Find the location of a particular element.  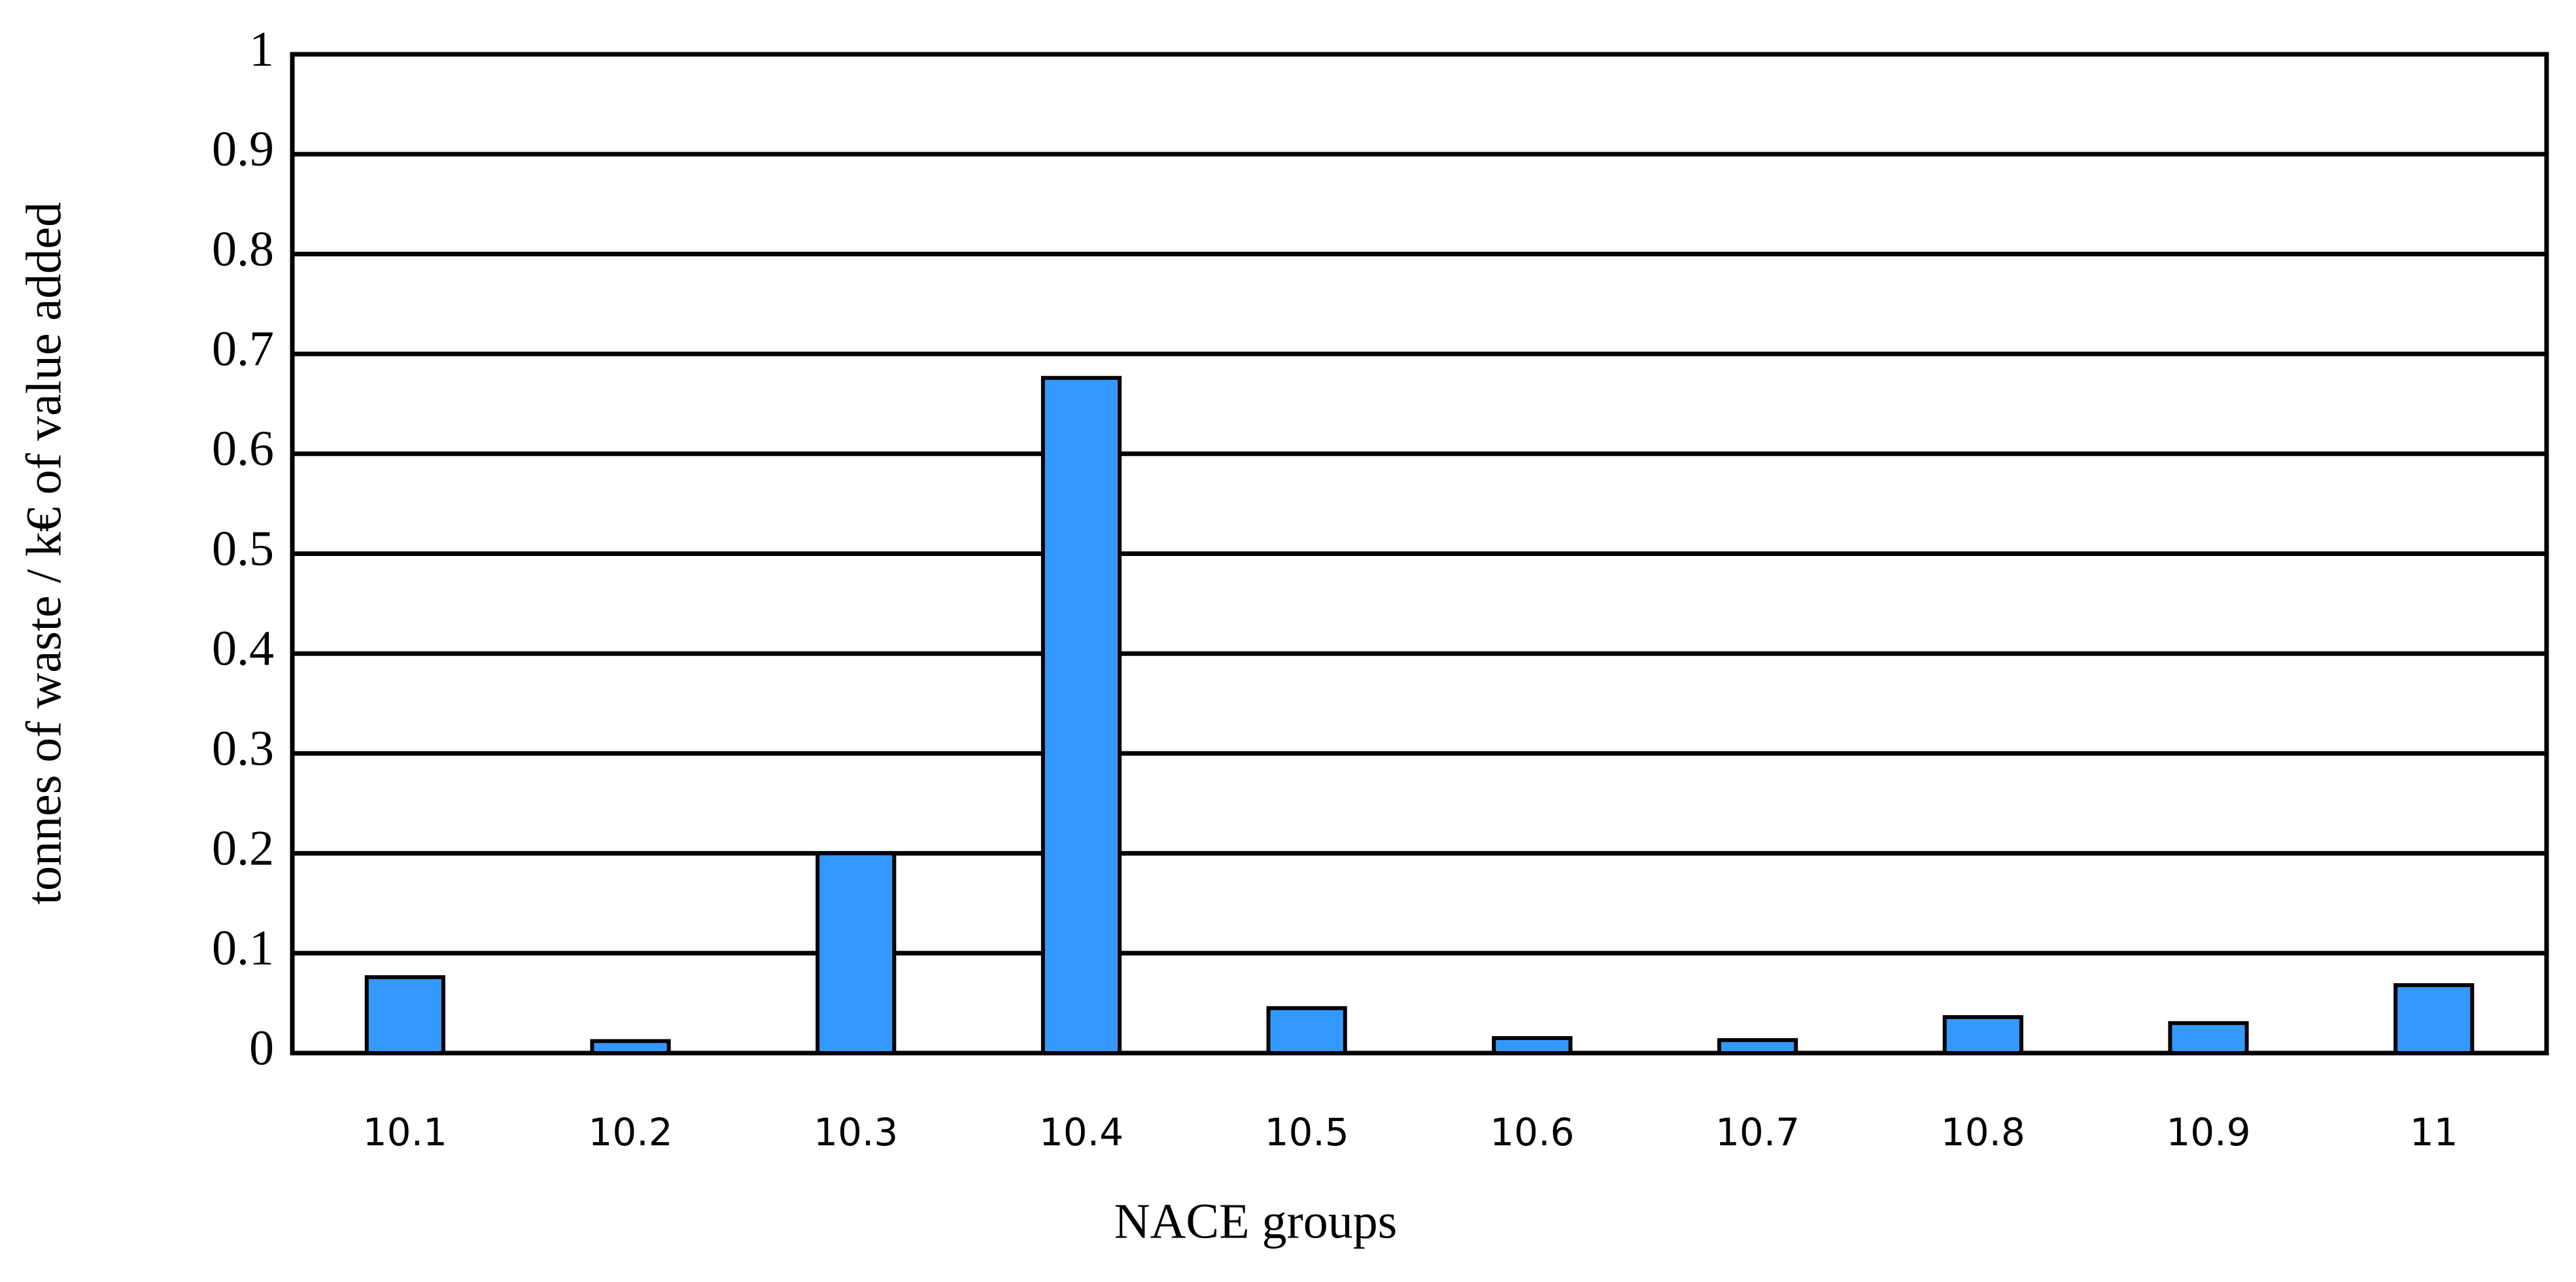

x-tick-label: 10.1 is located at coordinates (405, 1132).